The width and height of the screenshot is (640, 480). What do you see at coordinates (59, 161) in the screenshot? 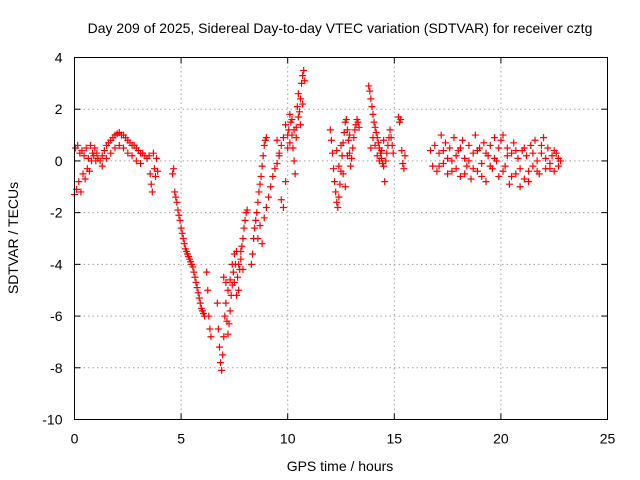
I see `y-tick-label: 0` at bounding box center [59, 161].